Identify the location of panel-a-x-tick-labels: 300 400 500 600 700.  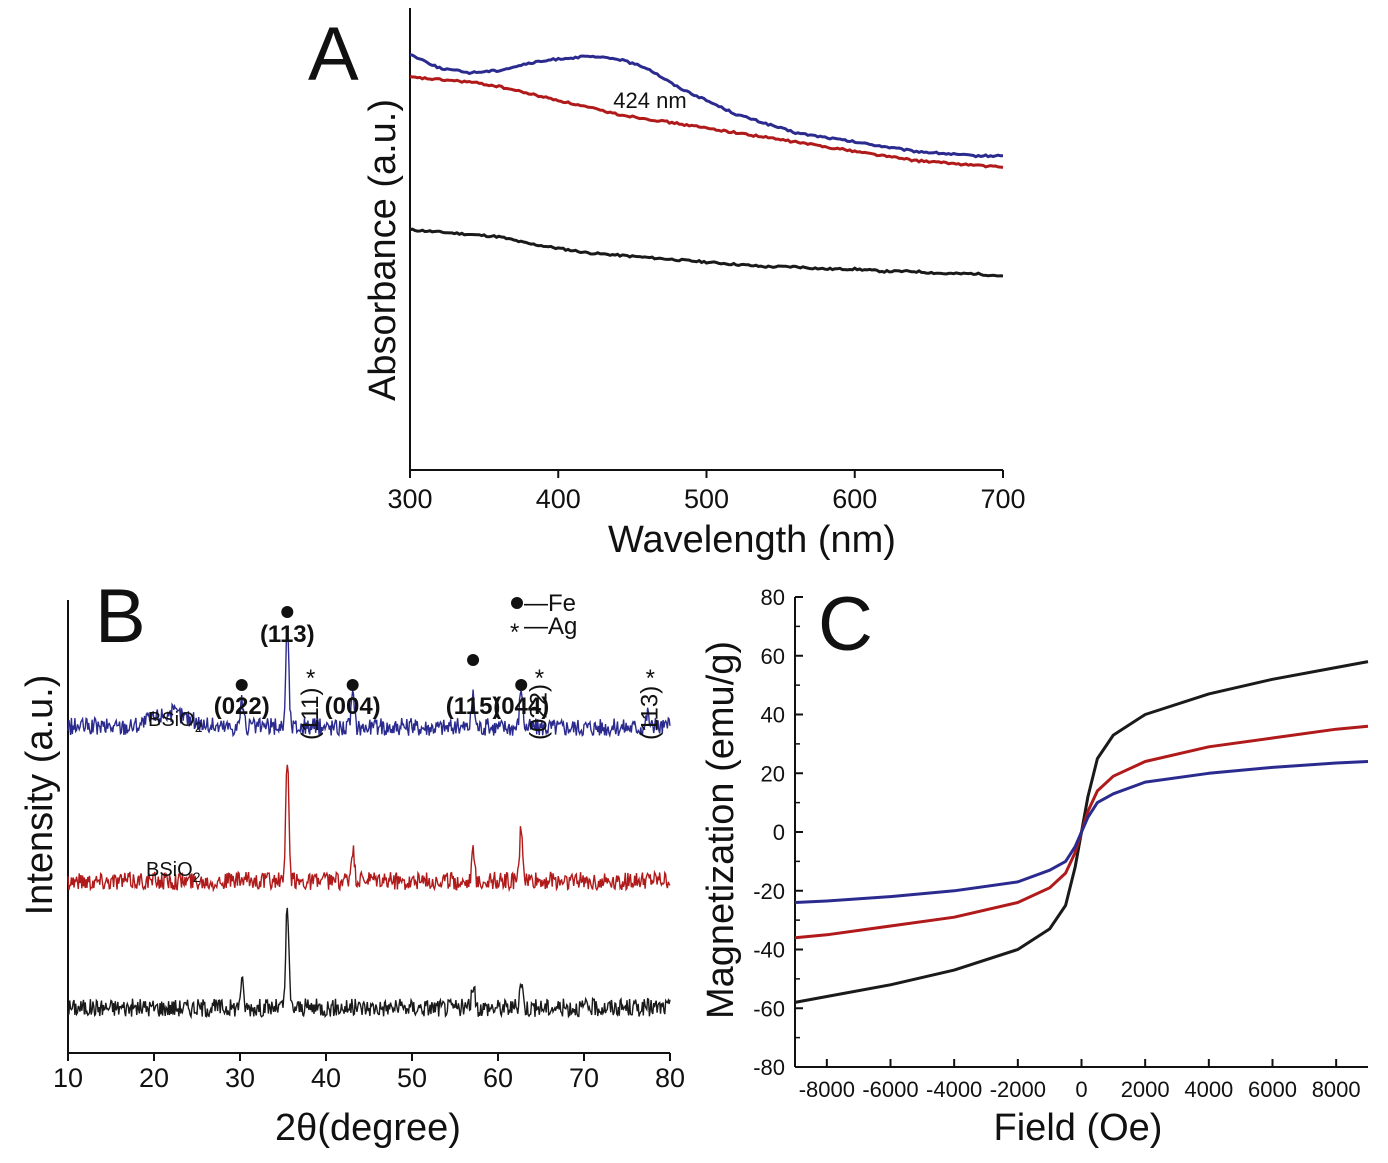
(706, 499).